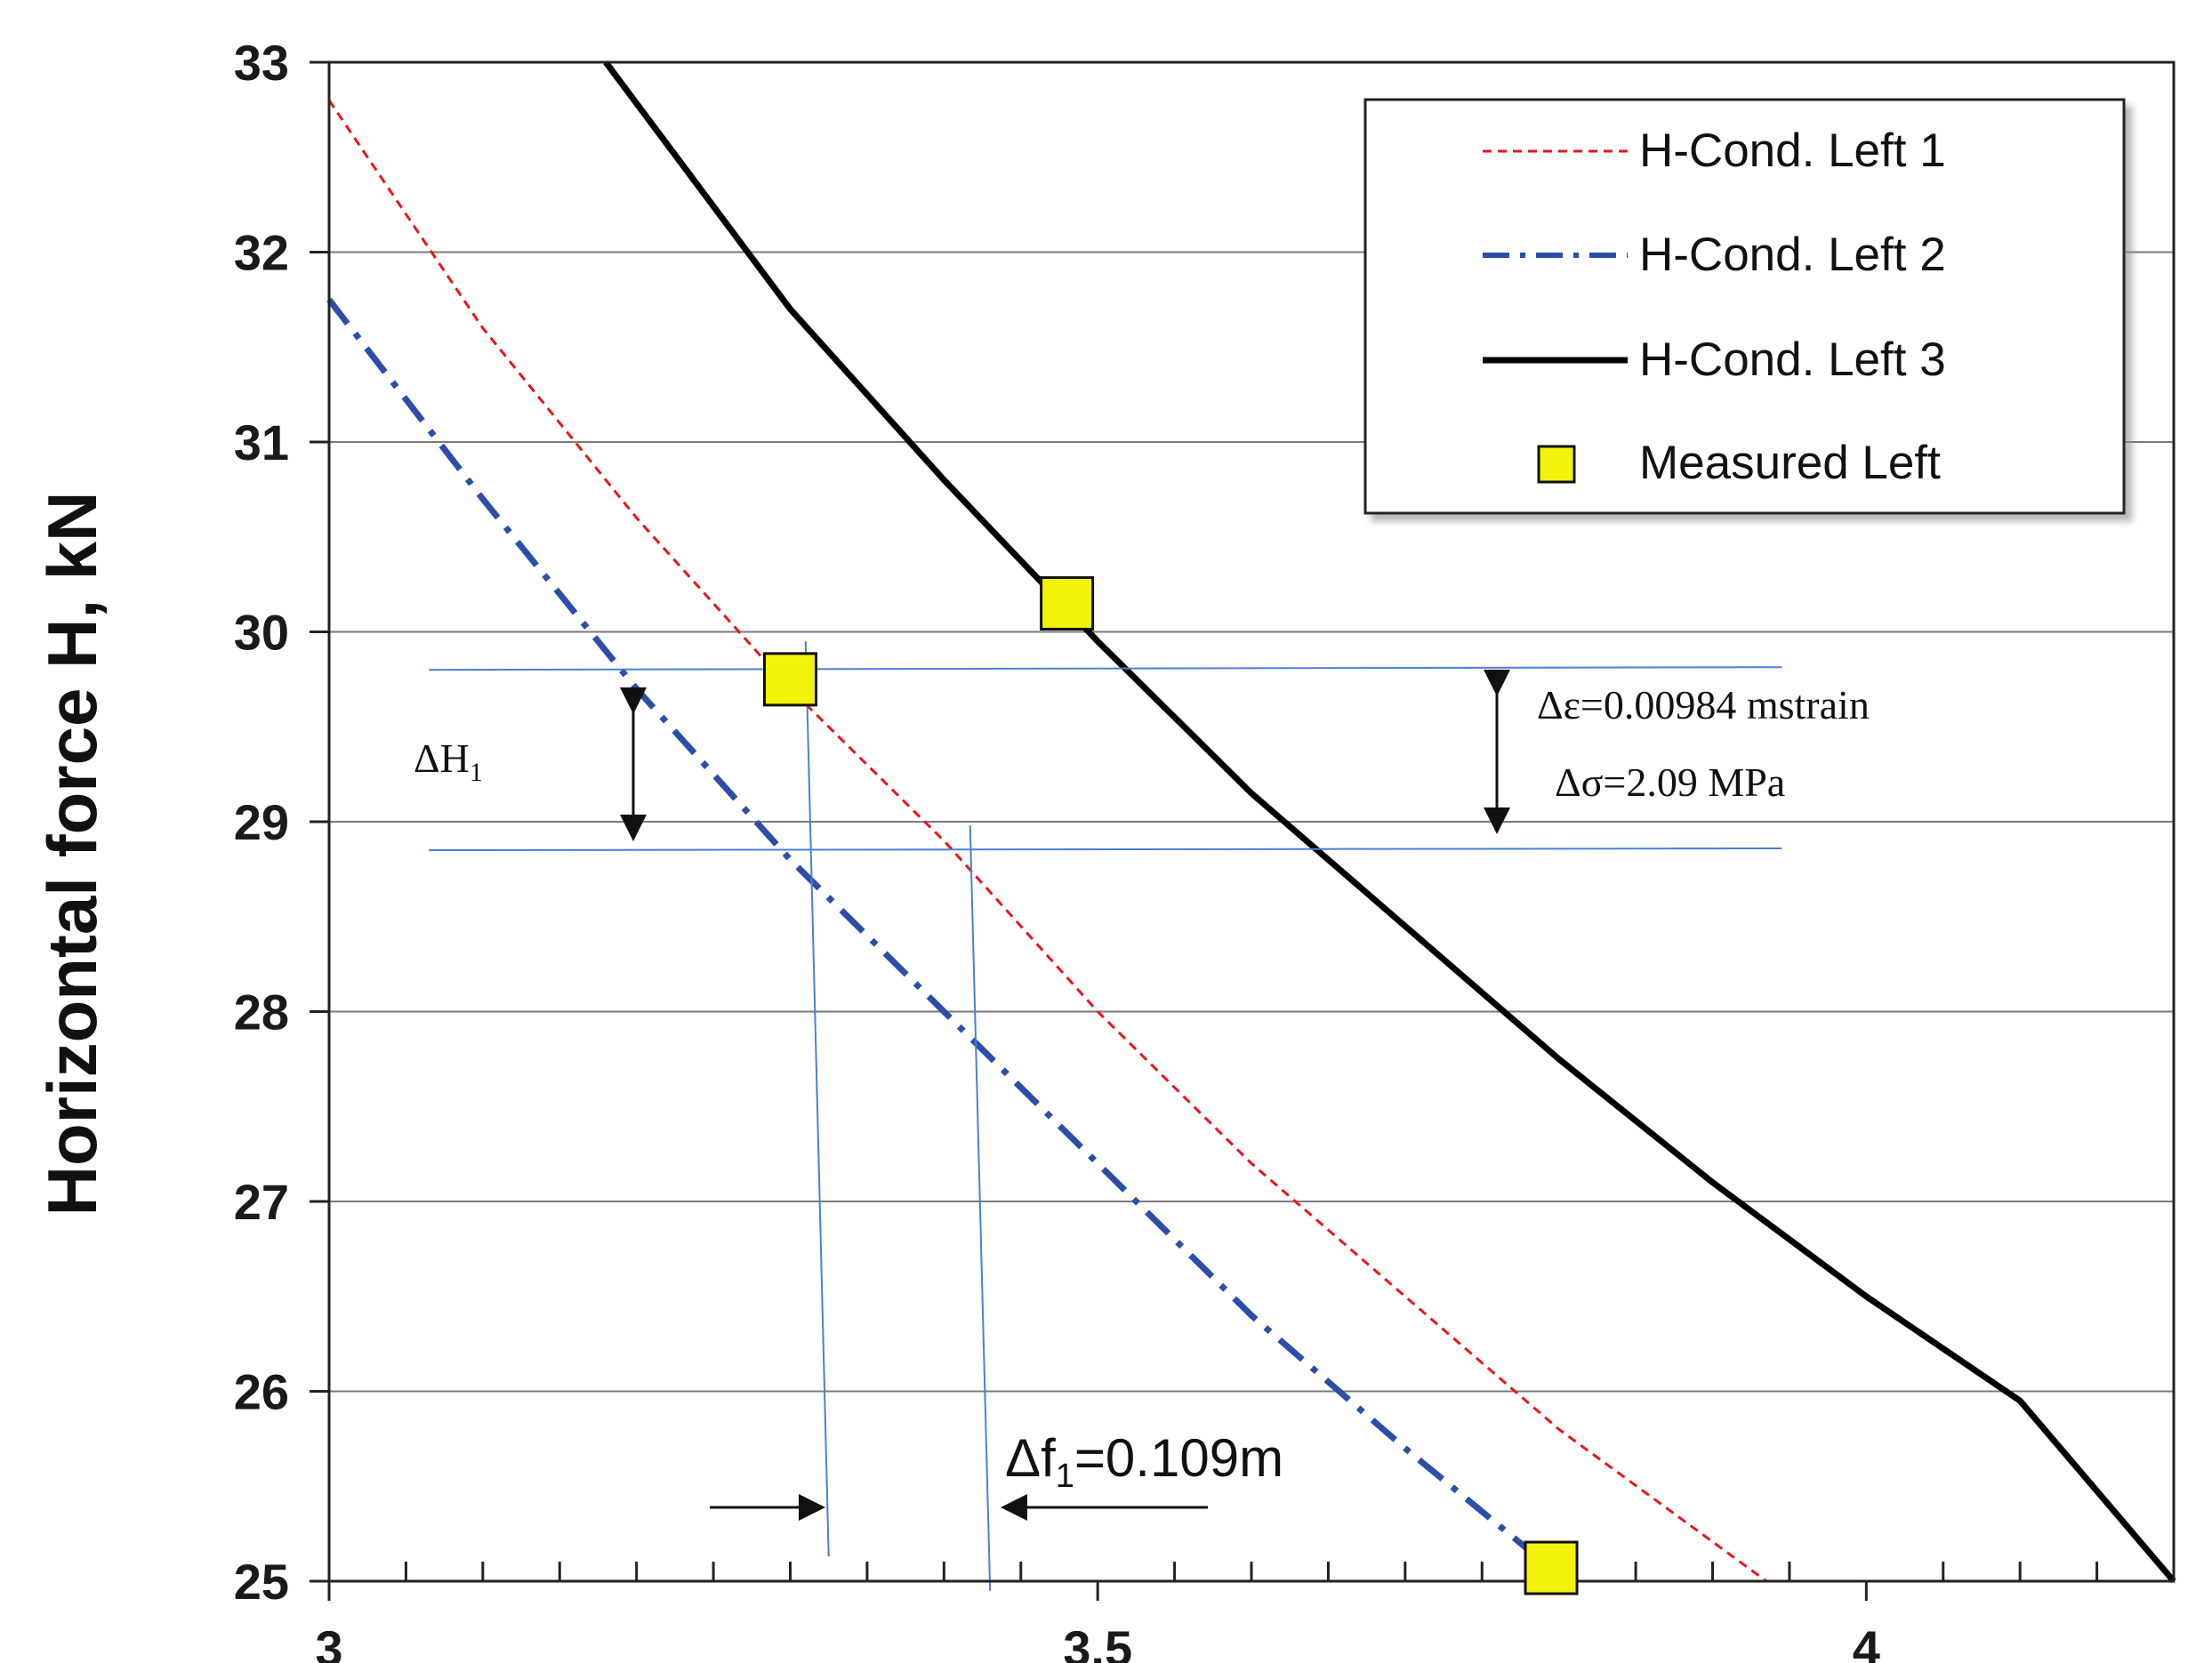 The height and width of the screenshot is (1663, 2212). Describe the element at coordinates (1790, 463) in the screenshot. I see `legend-label-measured: Measured Left` at that location.